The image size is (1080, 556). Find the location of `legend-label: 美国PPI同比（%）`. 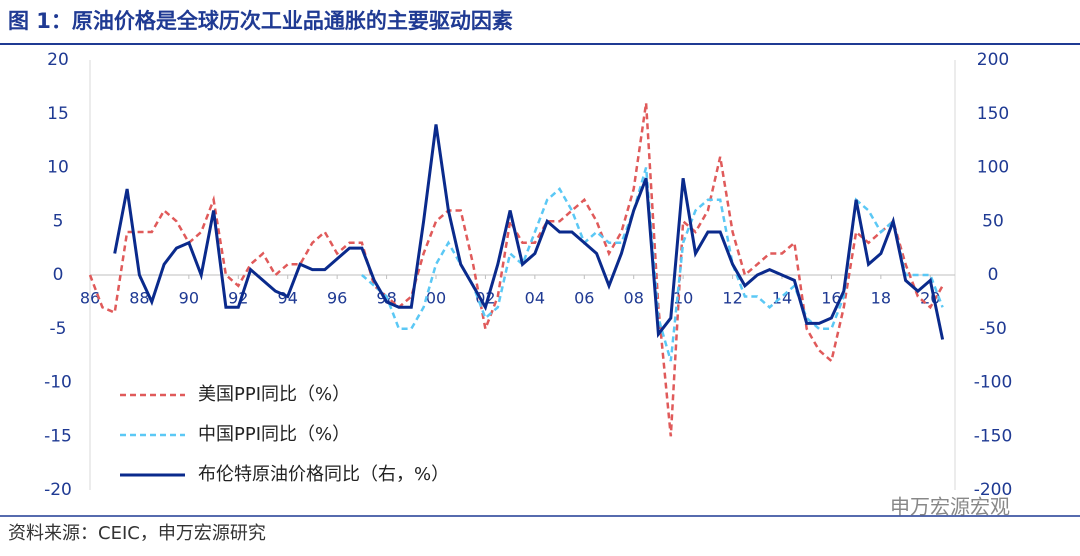

legend-label: 美国PPI同比（%） is located at coordinates (274, 394).